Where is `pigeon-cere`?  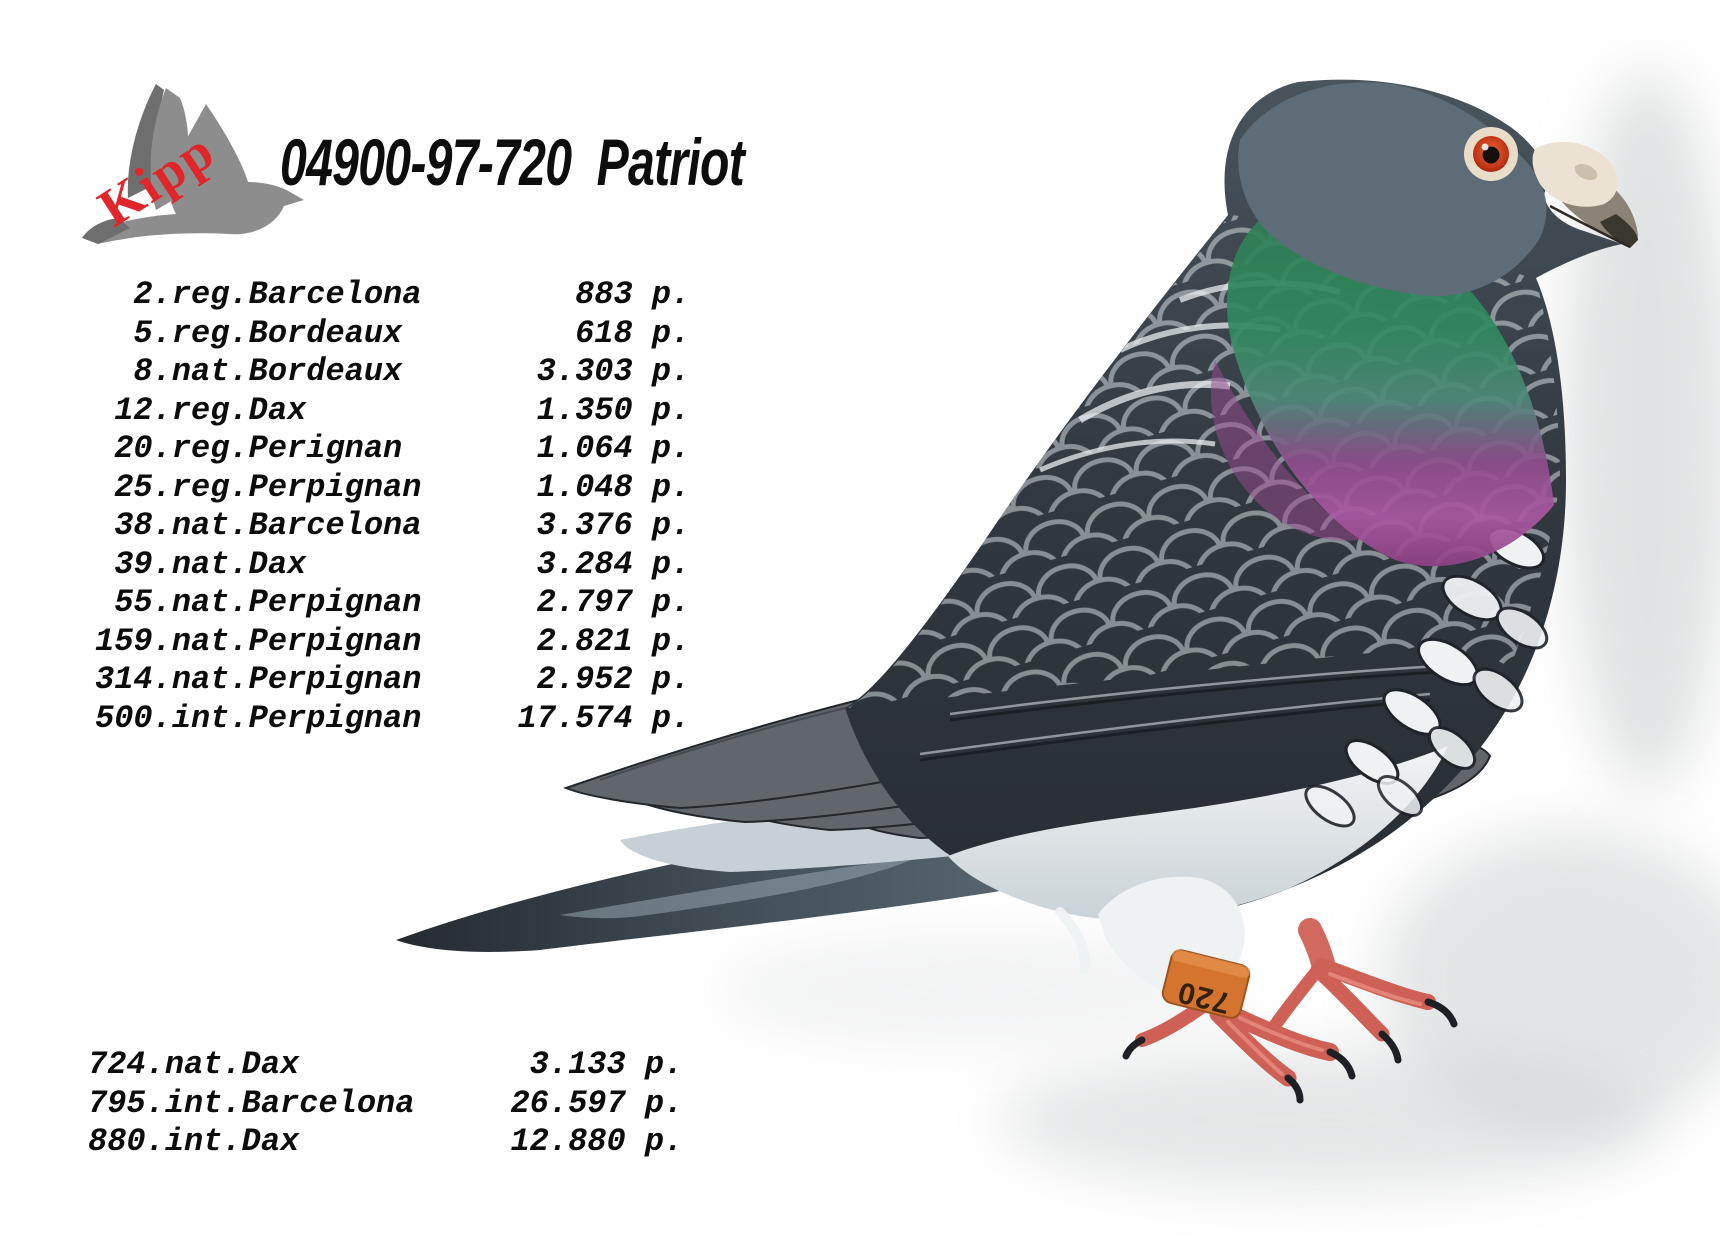 pigeon-cere is located at coordinates (1575, 174).